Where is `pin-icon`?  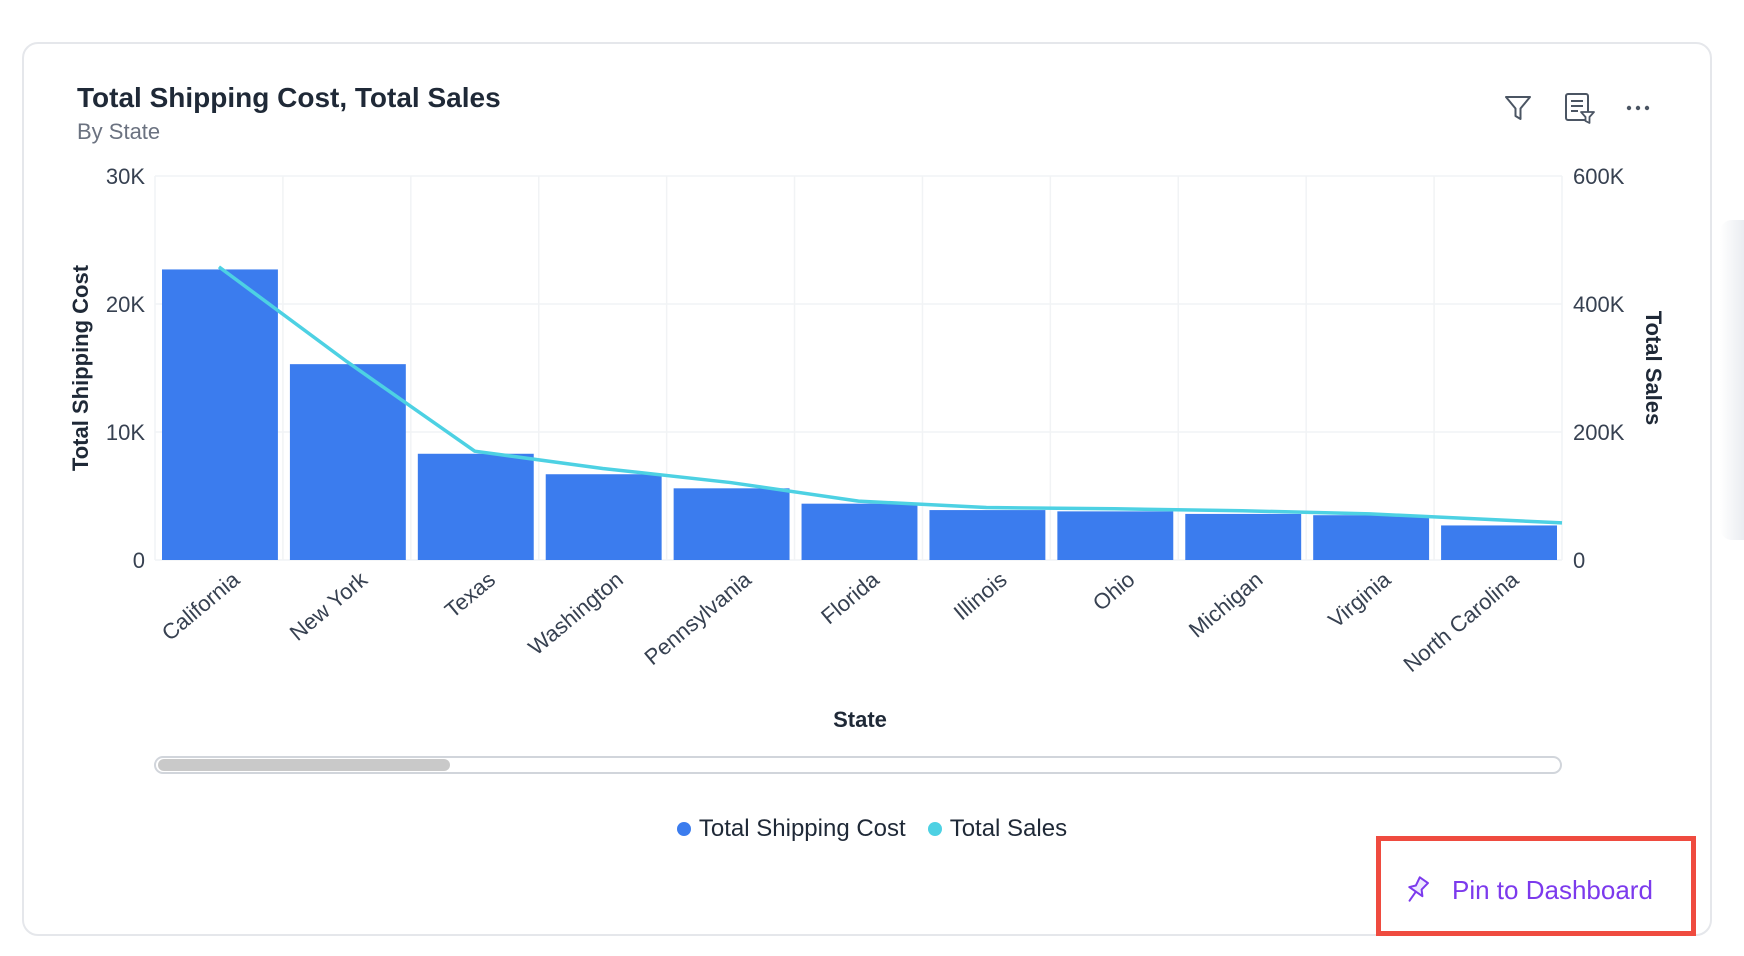
pin-icon is located at coordinates (1418, 889).